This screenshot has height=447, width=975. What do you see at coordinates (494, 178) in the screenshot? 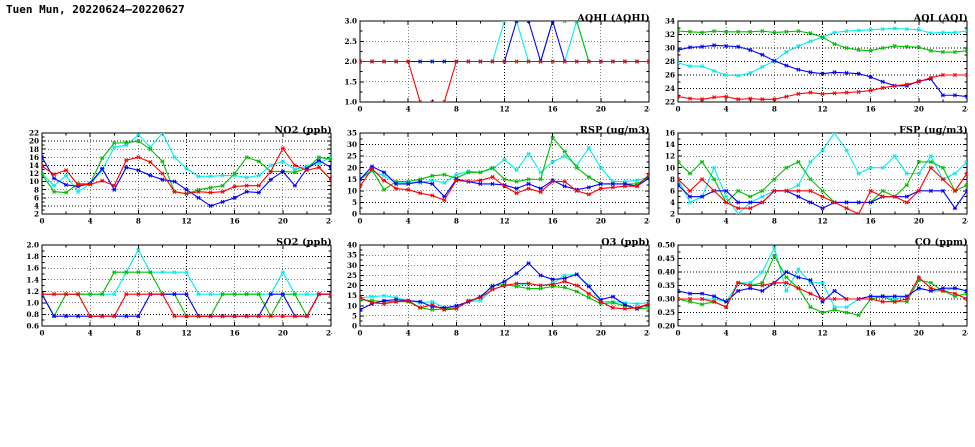
I see `chart-panel-rsp: RSP (ug/m3) 0 5 10 15 20 25 30 35 0 4 8 12 16 20 24` at bounding box center [494, 178].